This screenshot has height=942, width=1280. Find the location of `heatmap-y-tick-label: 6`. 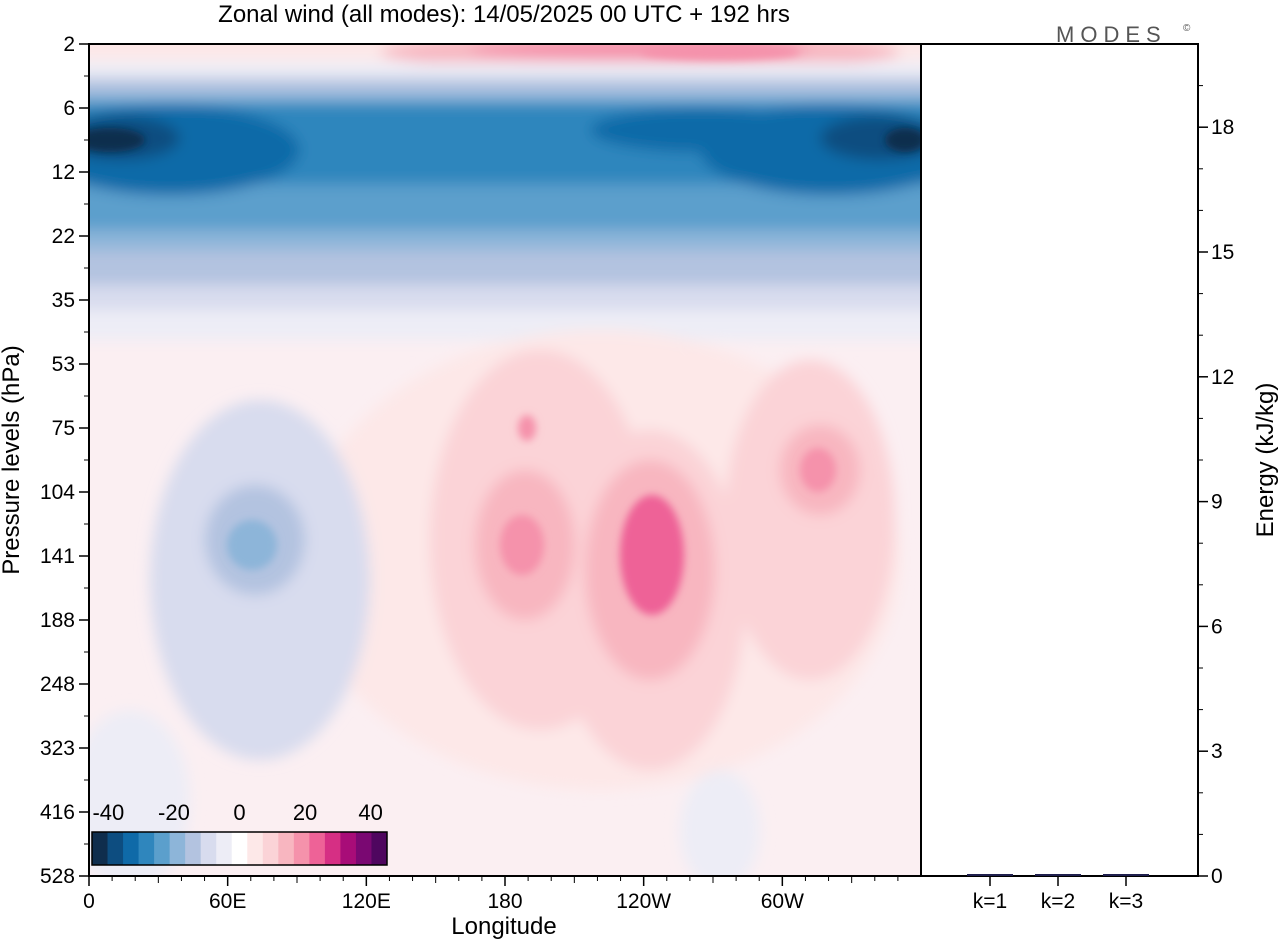

heatmap-y-tick-label: 6 is located at coordinates (69, 108).